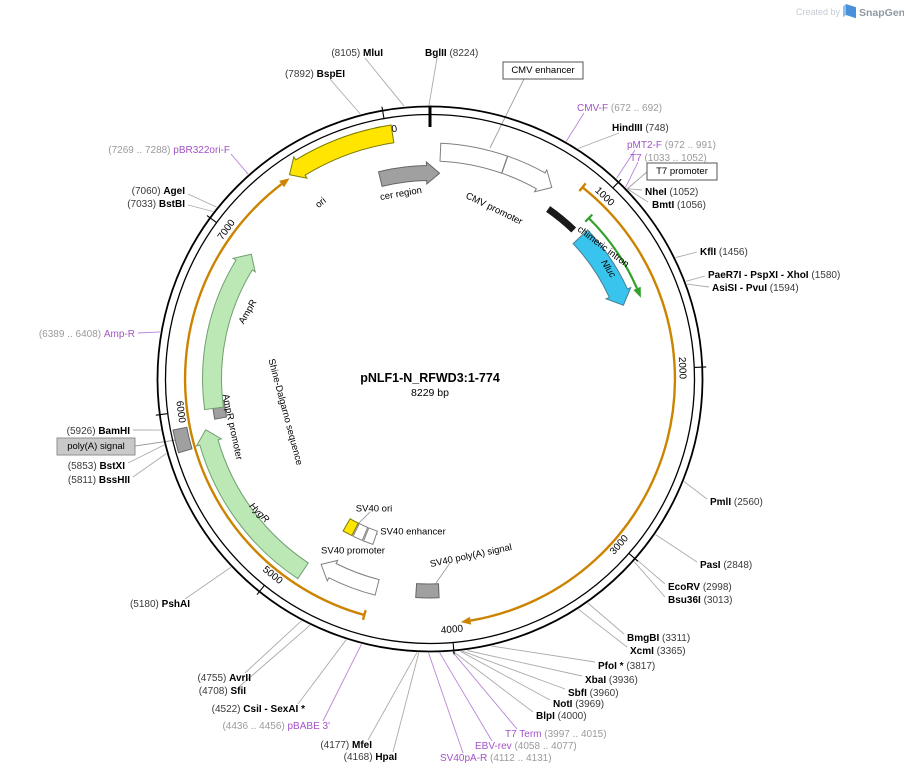 This screenshot has width=904, height=771. What do you see at coordinates (626, 666) in the screenshot?
I see `site-label-pfoi: PfoI * (3817)` at bounding box center [626, 666].